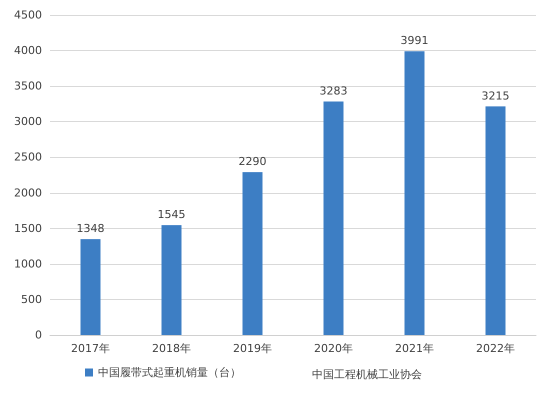  What do you see at coordinates (252, 348) in the screenshot?
I see `x-tick-label: 2019年` at bounding box center [252, 348].